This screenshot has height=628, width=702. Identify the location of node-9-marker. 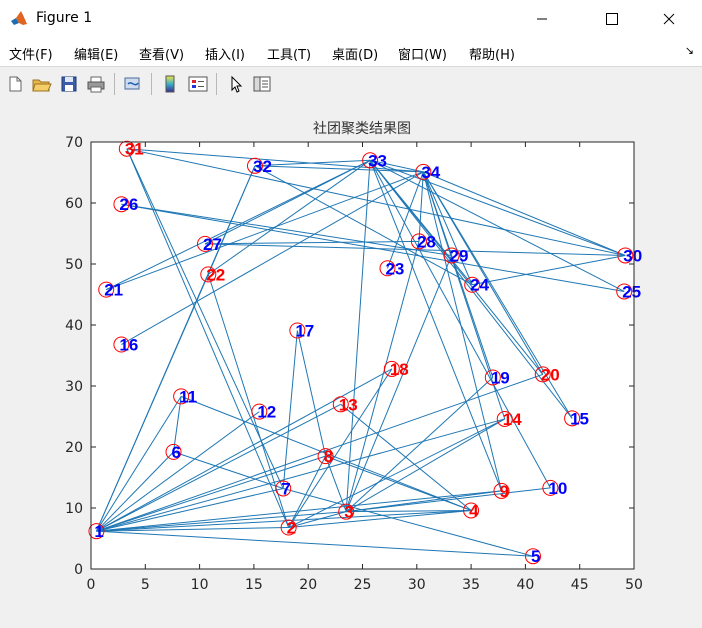
(501, 490).